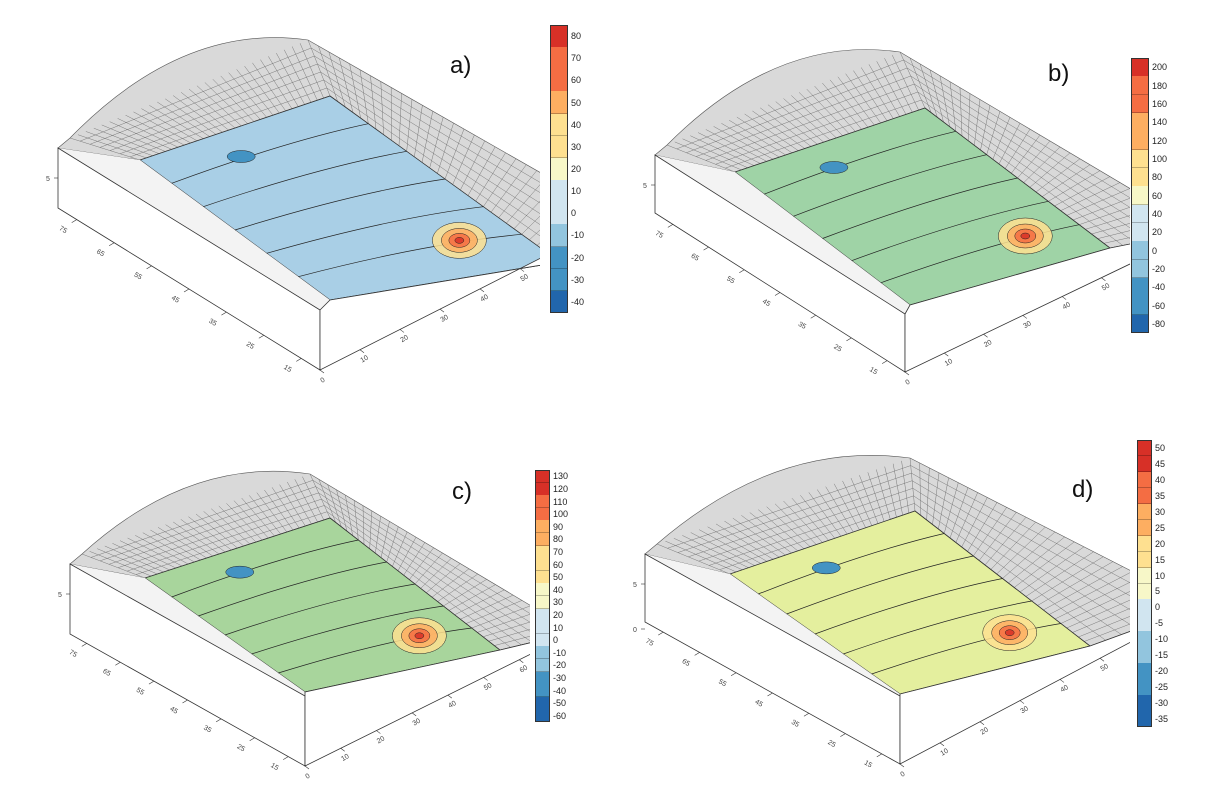 Image resolution: width=1220 pixels, height=791 pixels. Describe the element at coordinates (241, 156) in the screenshot. I see `coldspot-contour-a` at that location.